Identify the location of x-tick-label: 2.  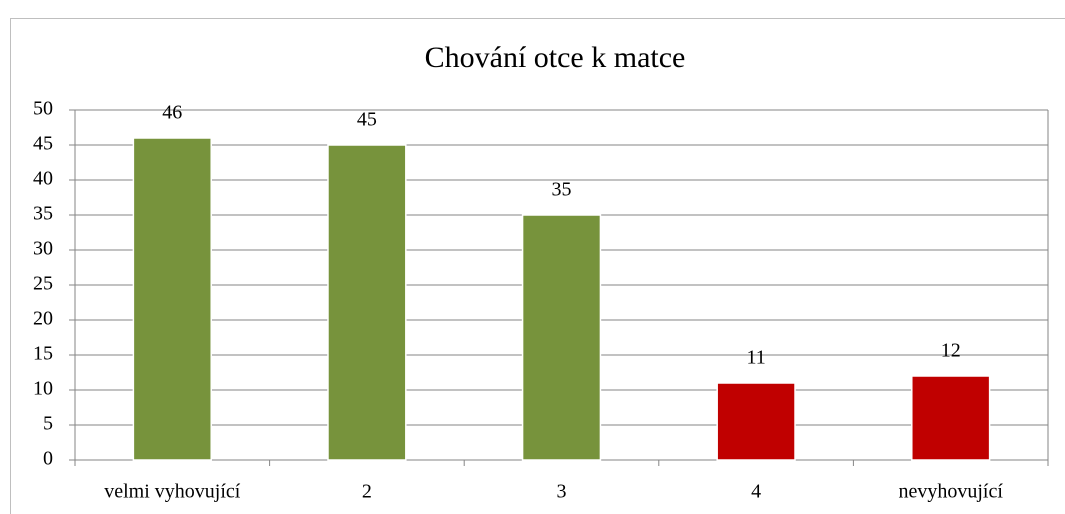
(367, 492).